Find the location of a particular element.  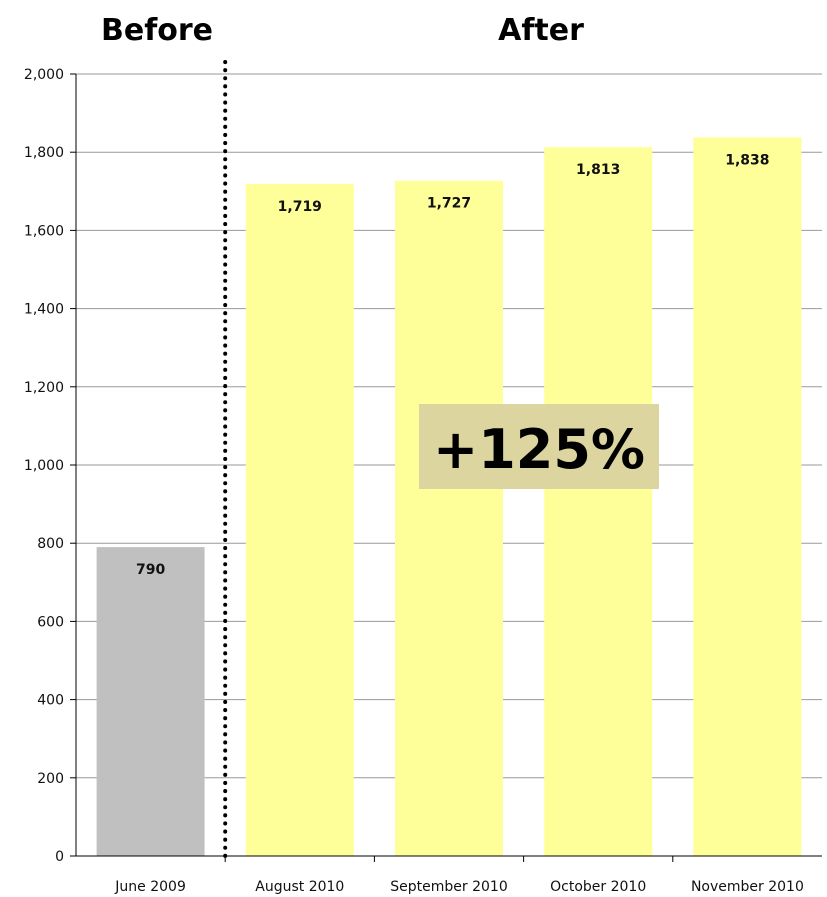

bar-value-label: 1,727 is located at coordinates (449, 204).